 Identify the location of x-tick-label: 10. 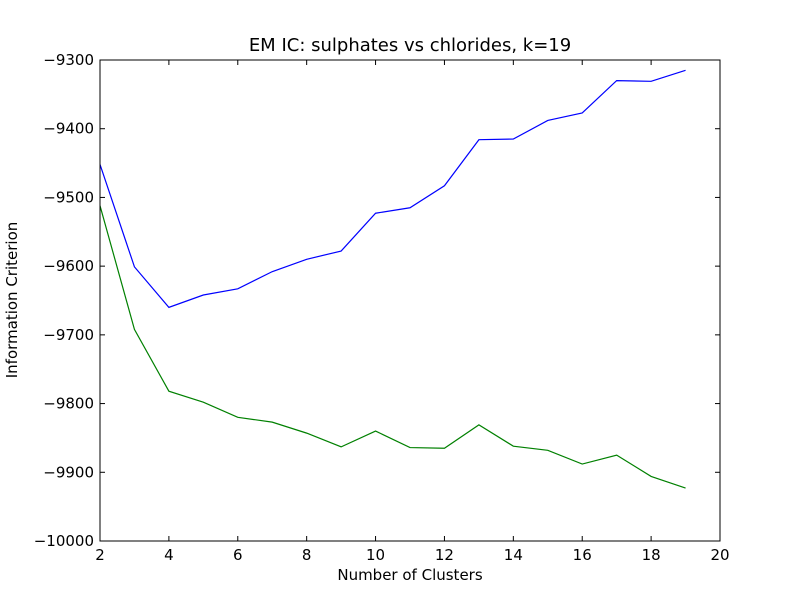
(375, 555).